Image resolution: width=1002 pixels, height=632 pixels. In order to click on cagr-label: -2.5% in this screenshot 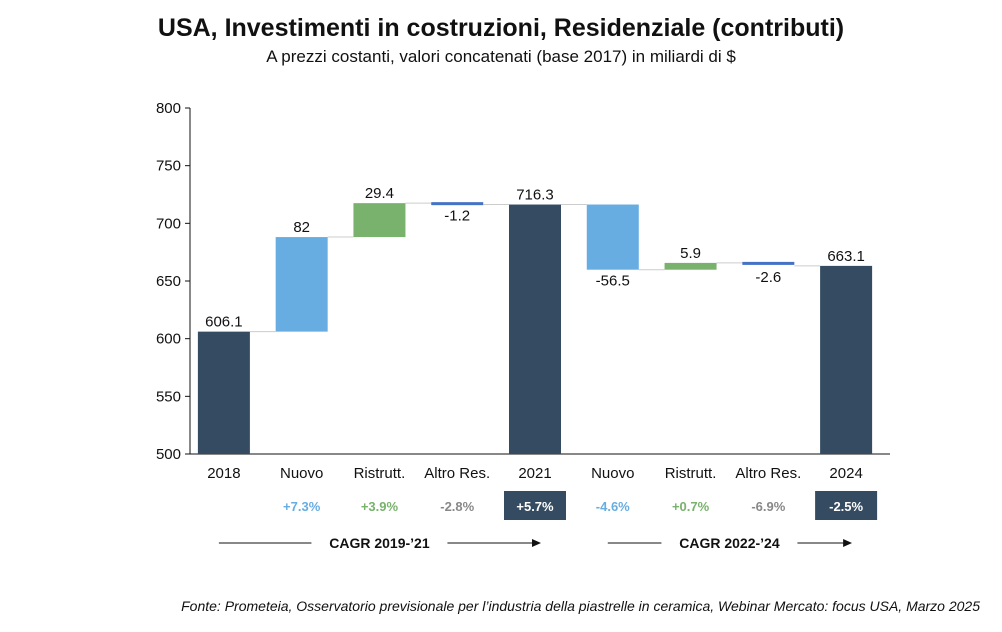, I will do `click(846, 506)`.